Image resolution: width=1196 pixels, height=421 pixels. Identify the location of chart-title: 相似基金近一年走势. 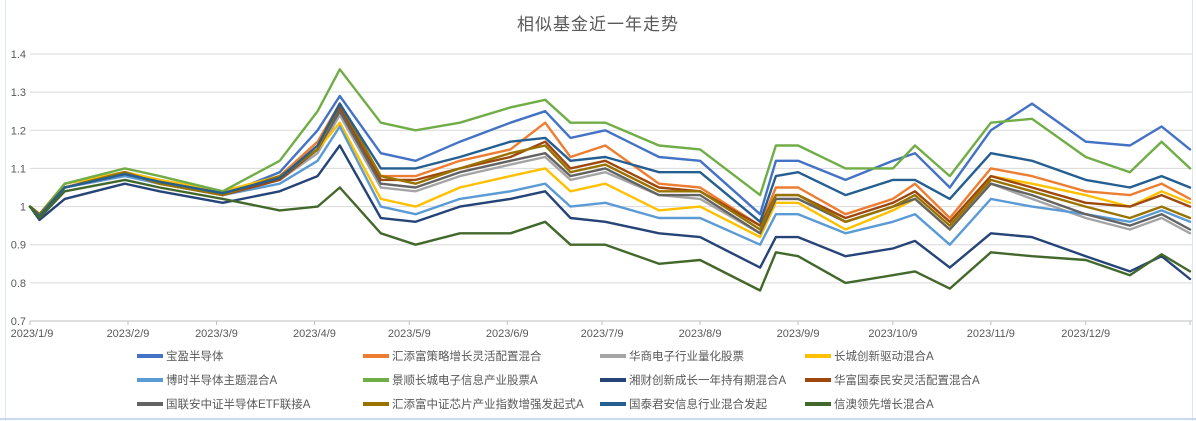
(598, 24).